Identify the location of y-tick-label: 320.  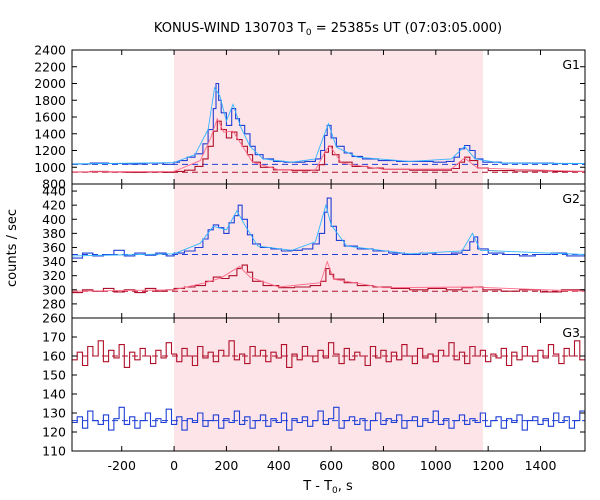
(54, 275).